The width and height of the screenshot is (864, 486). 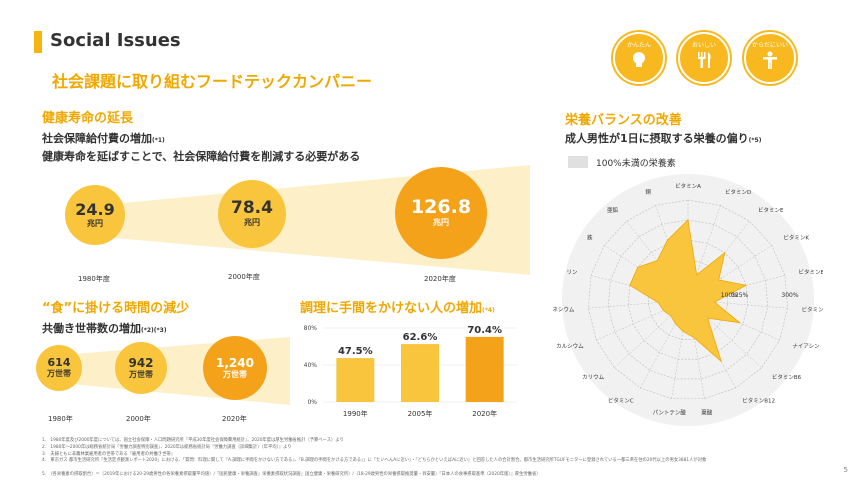 What do you see at coordinates (94, 279) in the screenshot?
I see `health-year-1980: 1980年度` at bounding box center [94, 279].